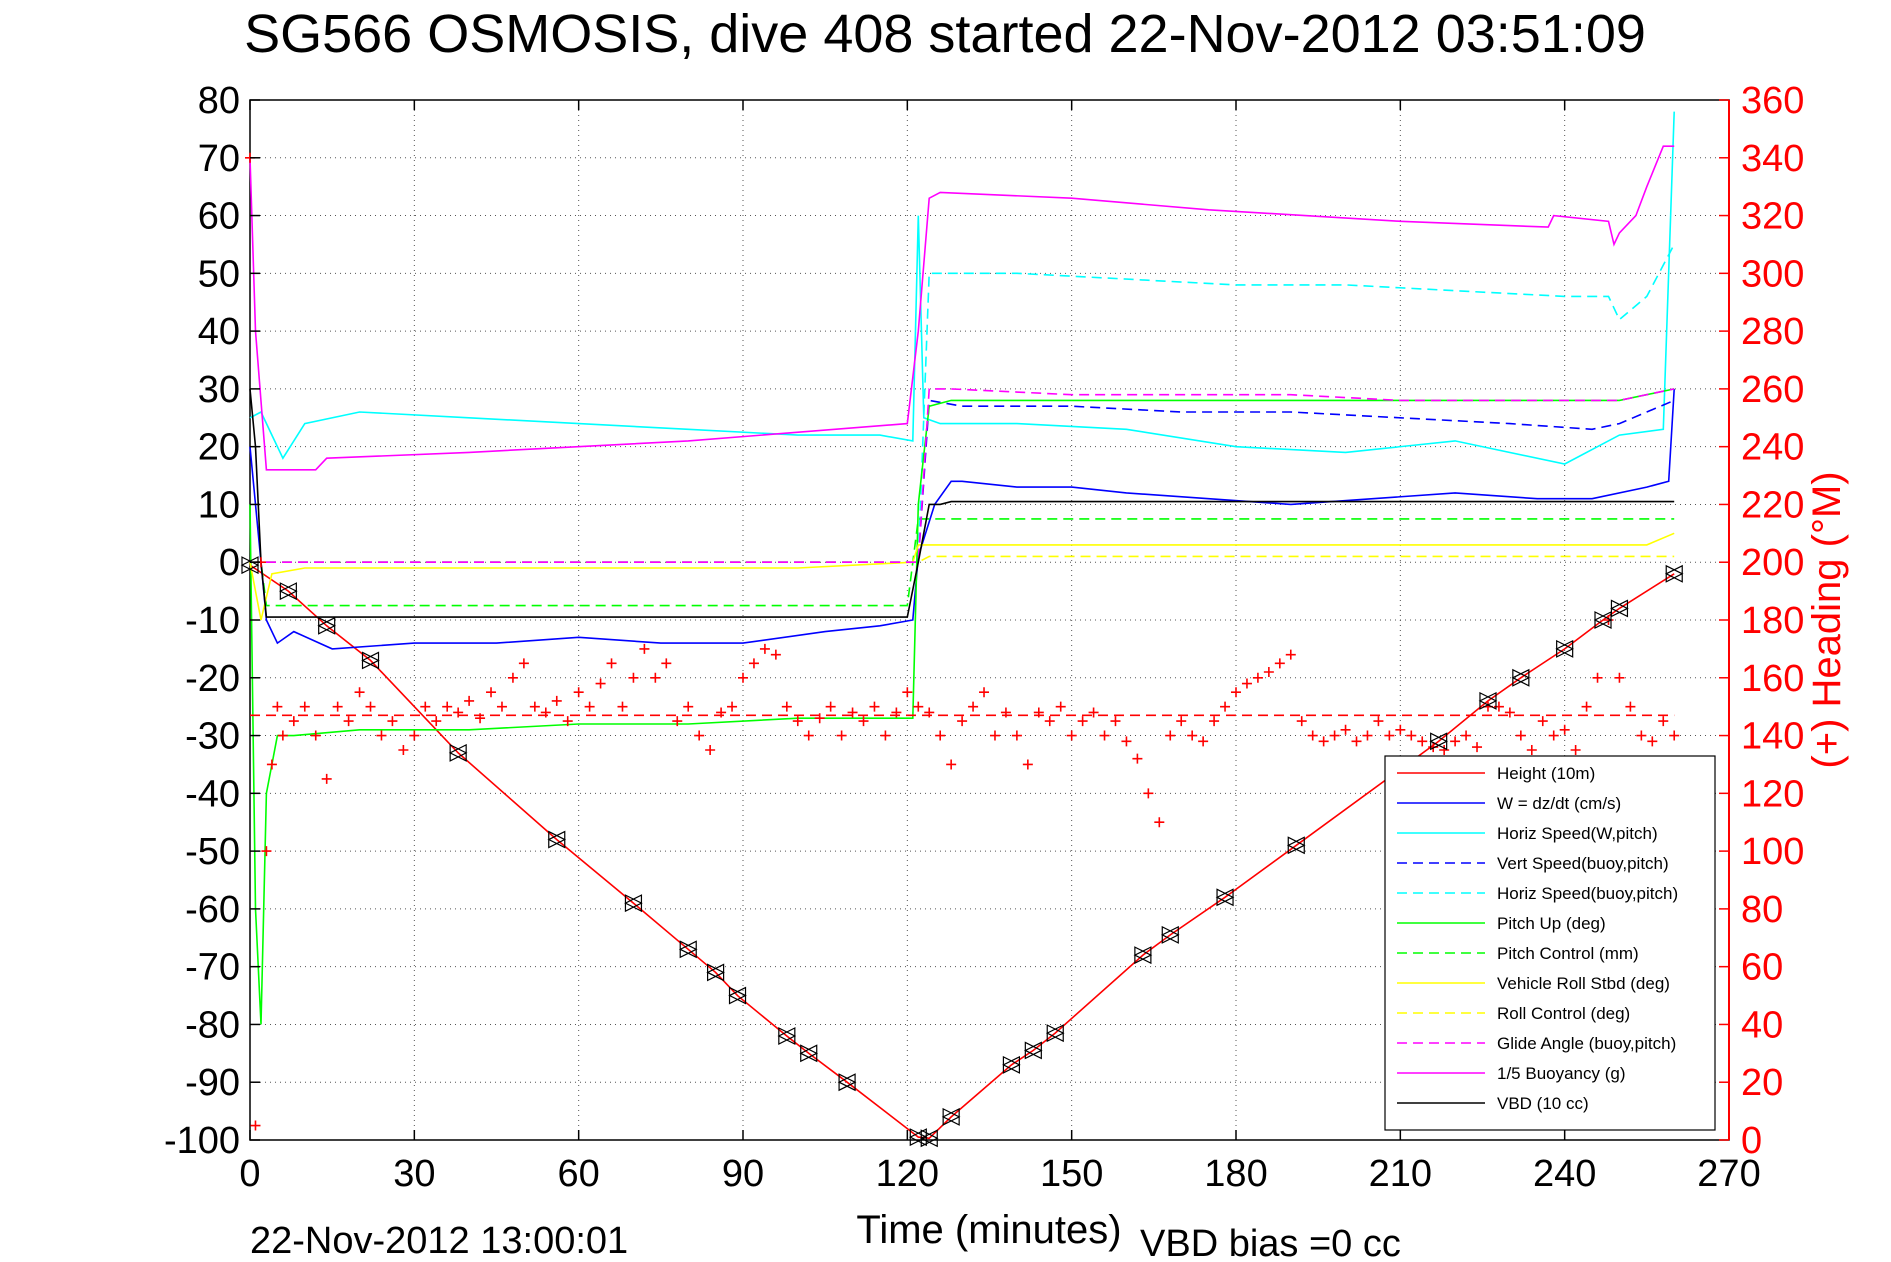 The height and width of the screenshot is (1262, 1891). Describe the element at coordinates (212, 621) in the screenshot. I see `y-tick-label: -10` at that location.